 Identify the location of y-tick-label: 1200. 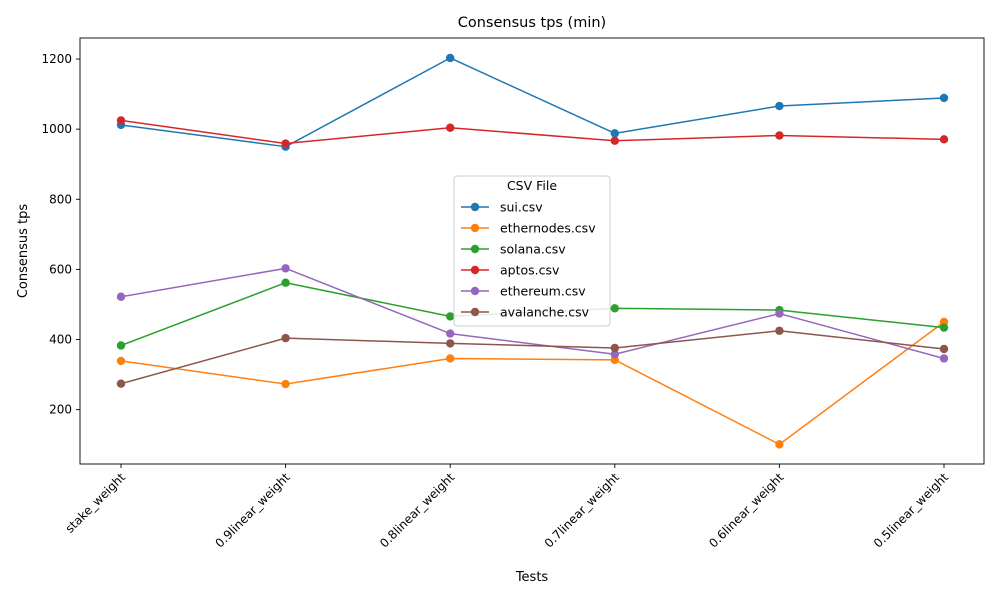
(56, 59).